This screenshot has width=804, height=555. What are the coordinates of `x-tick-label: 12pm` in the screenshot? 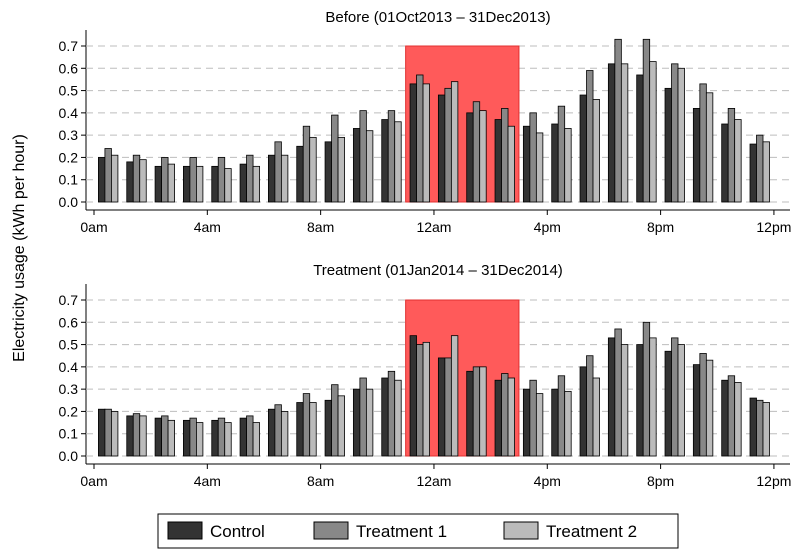 It's located at (773, 481).